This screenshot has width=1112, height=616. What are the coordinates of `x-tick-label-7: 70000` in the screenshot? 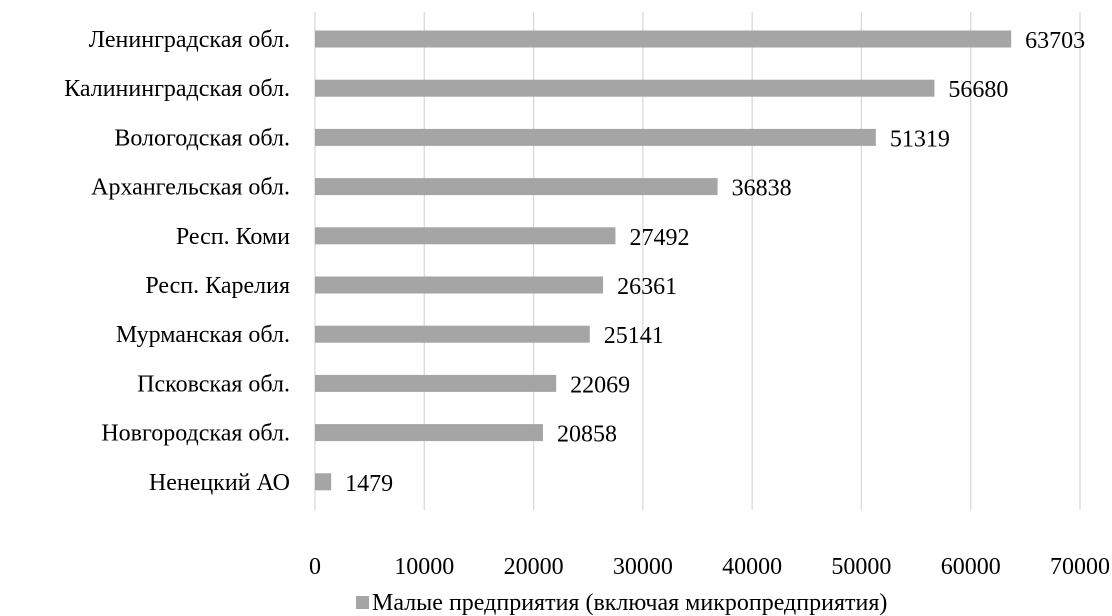 It's located at (1080, 567).